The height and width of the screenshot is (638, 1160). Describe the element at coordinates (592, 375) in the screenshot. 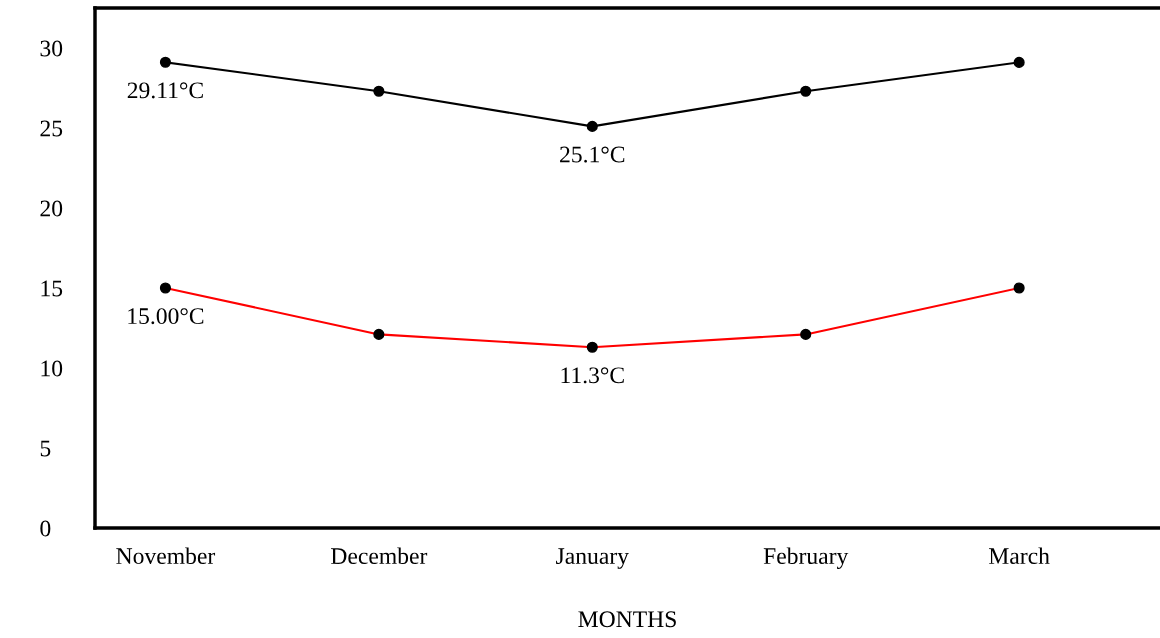

I see `data-label: 11.3°C` at that location.